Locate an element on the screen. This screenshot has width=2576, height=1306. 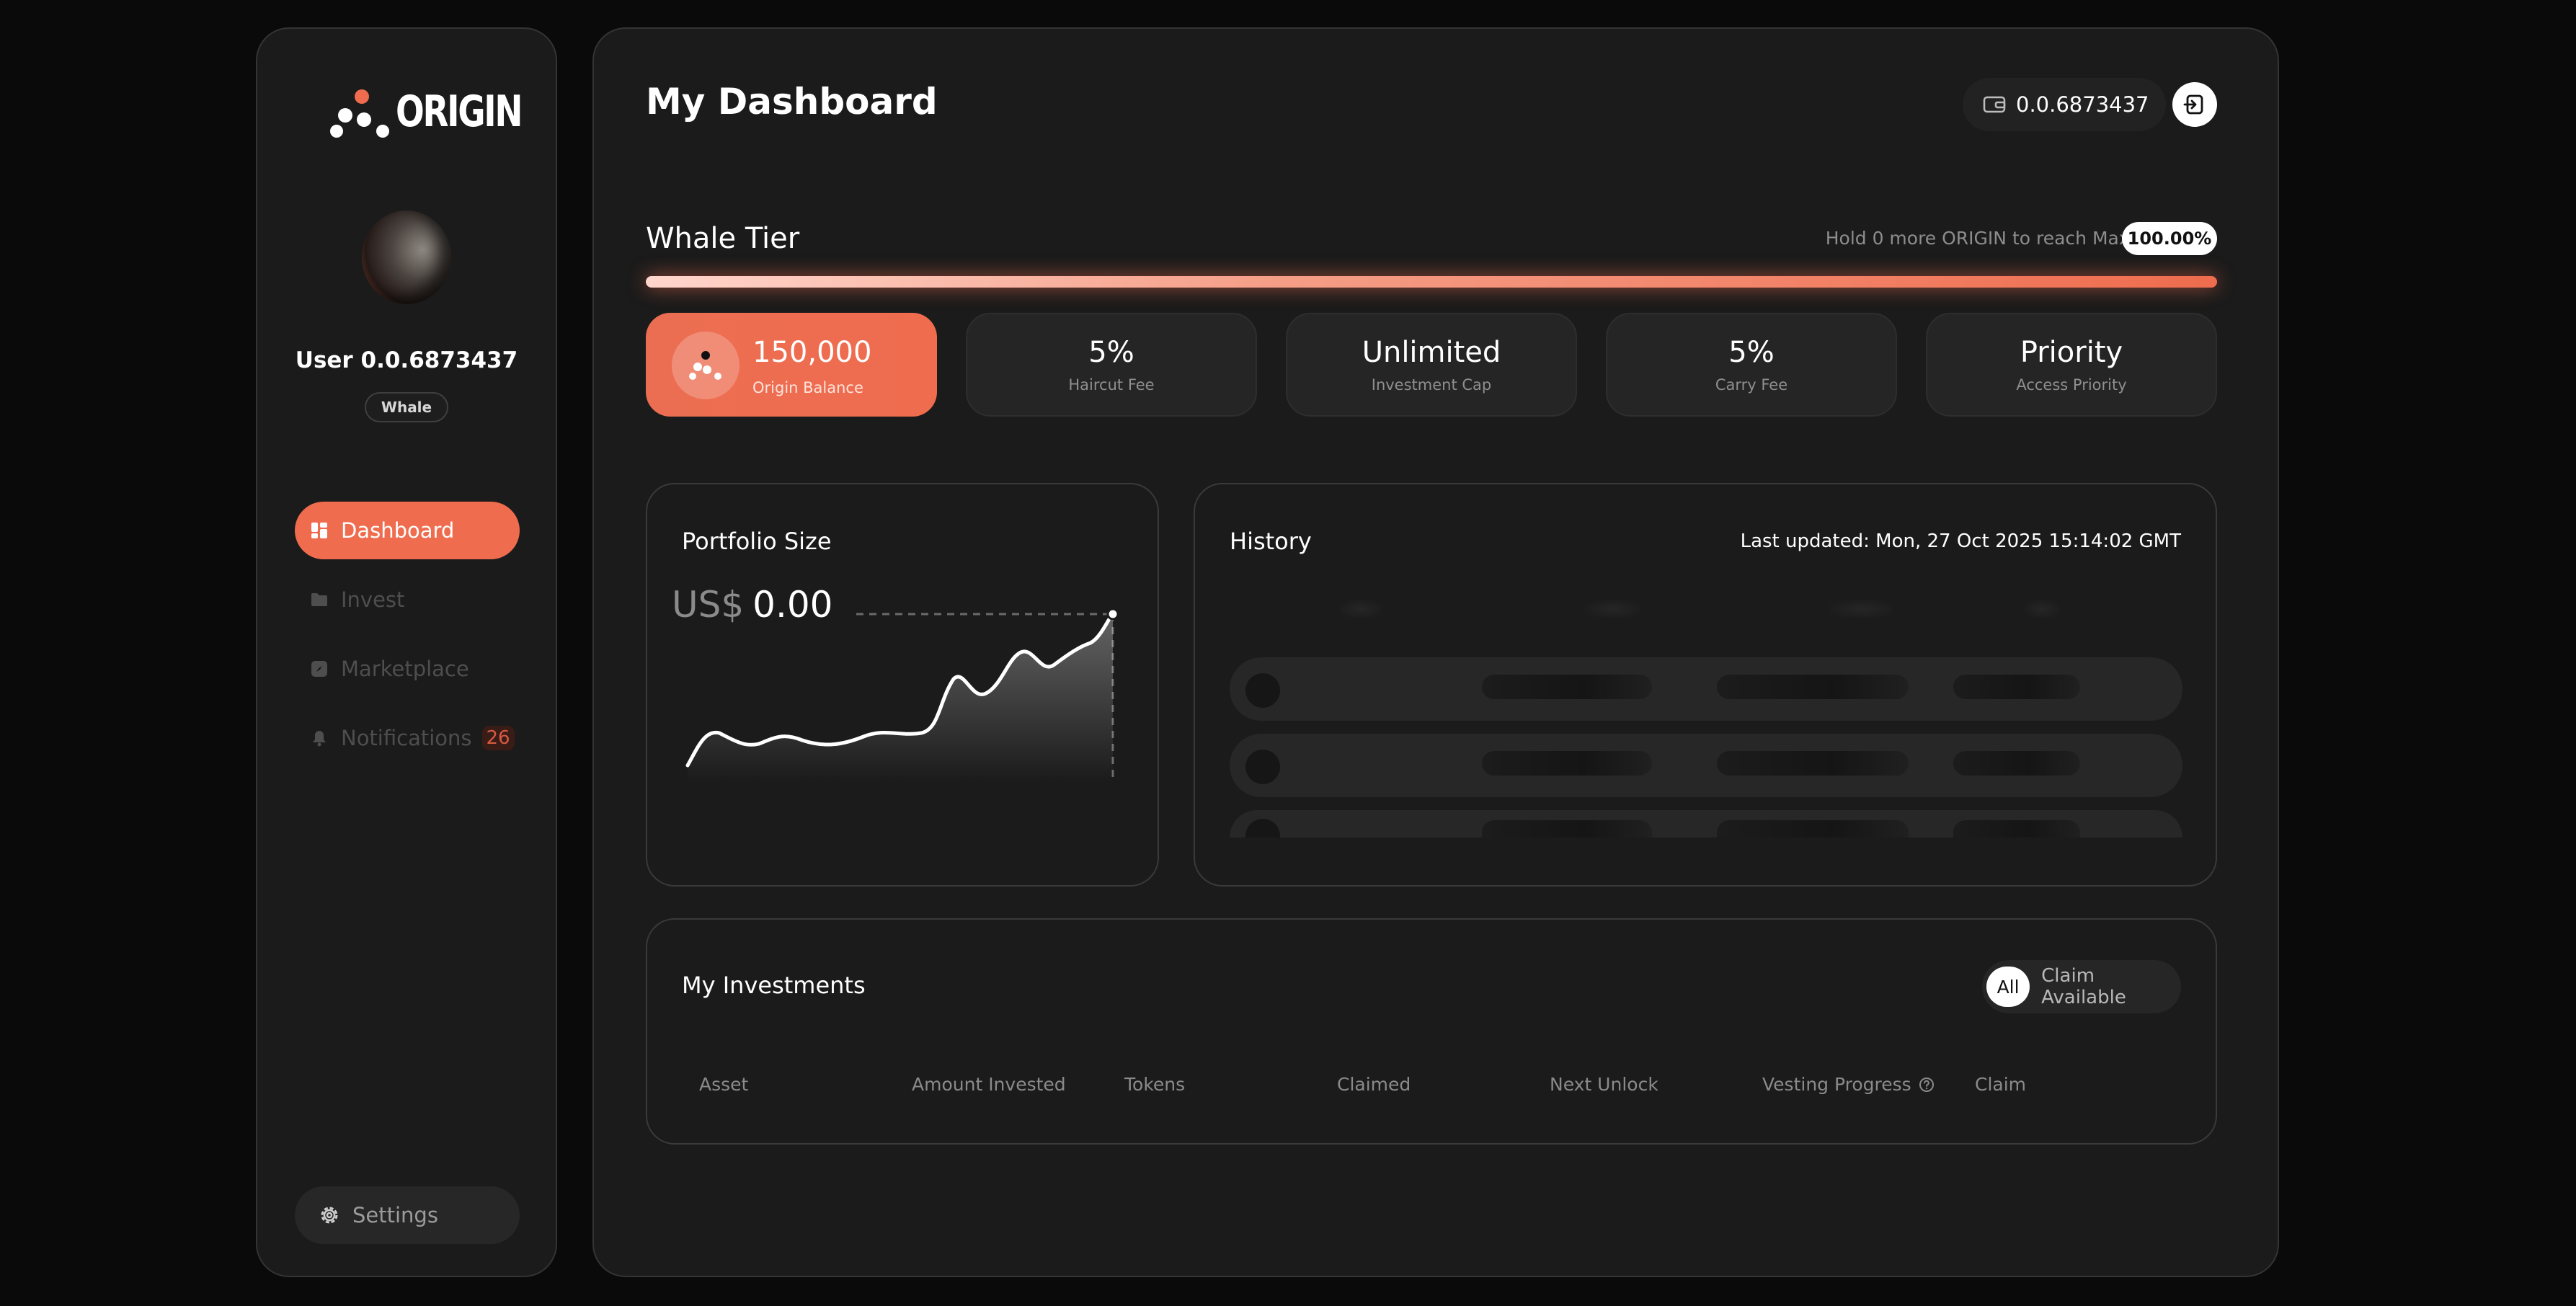
column-header-label: Next Unlock is located at coordinates (1604, 1084).